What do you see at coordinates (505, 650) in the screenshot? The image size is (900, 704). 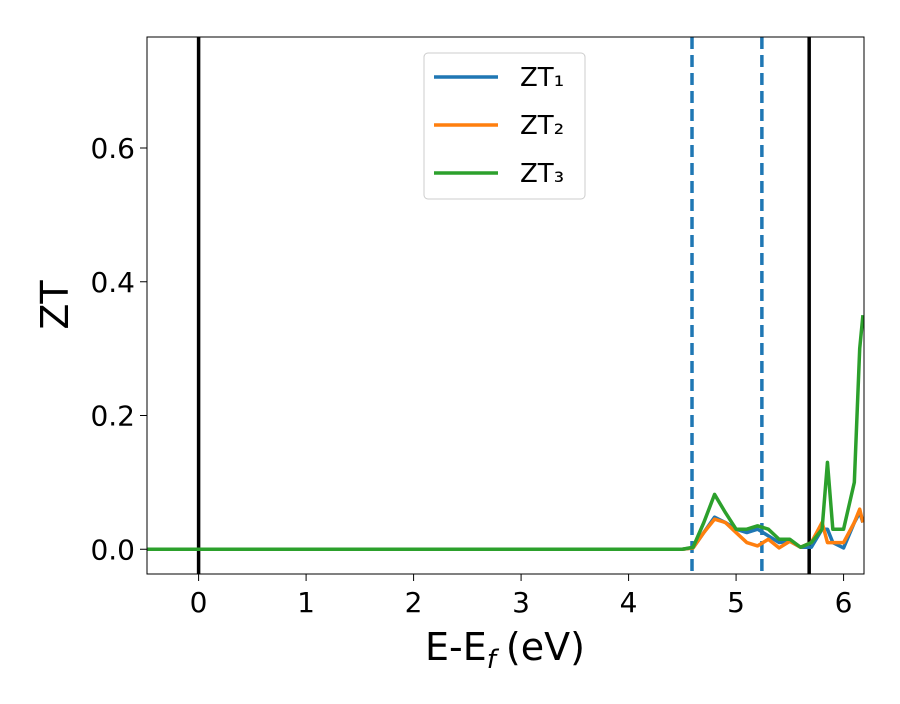 I see `x-axis-label: E-Ef (eV)` at bounding box center [505, 650].